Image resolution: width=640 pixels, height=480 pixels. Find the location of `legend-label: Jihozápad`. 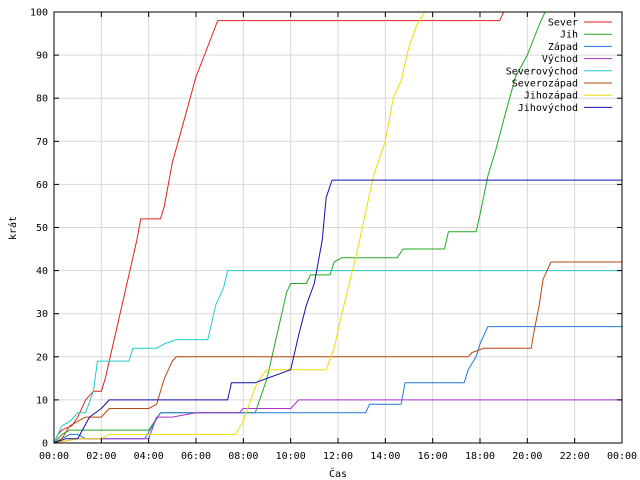

legend-label: Jihozápad is located at coordinates (551, 96).